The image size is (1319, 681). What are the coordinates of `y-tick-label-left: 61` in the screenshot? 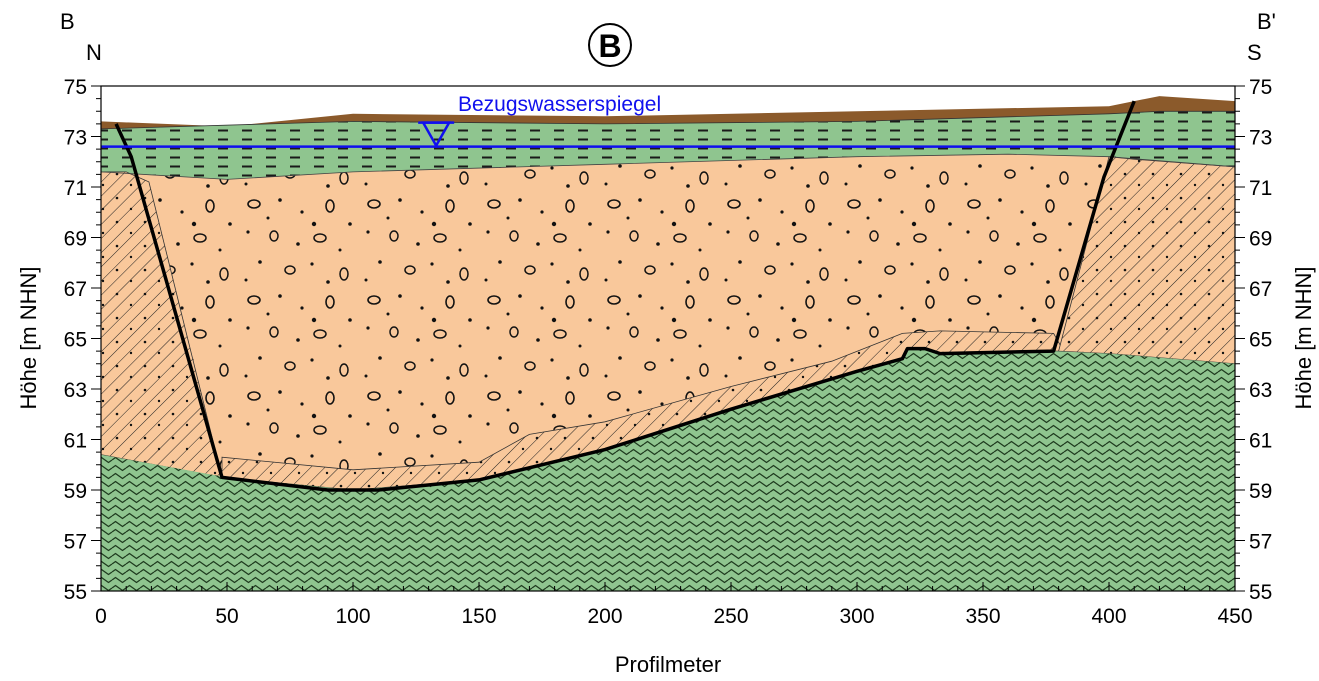 It's located at (75, 441).